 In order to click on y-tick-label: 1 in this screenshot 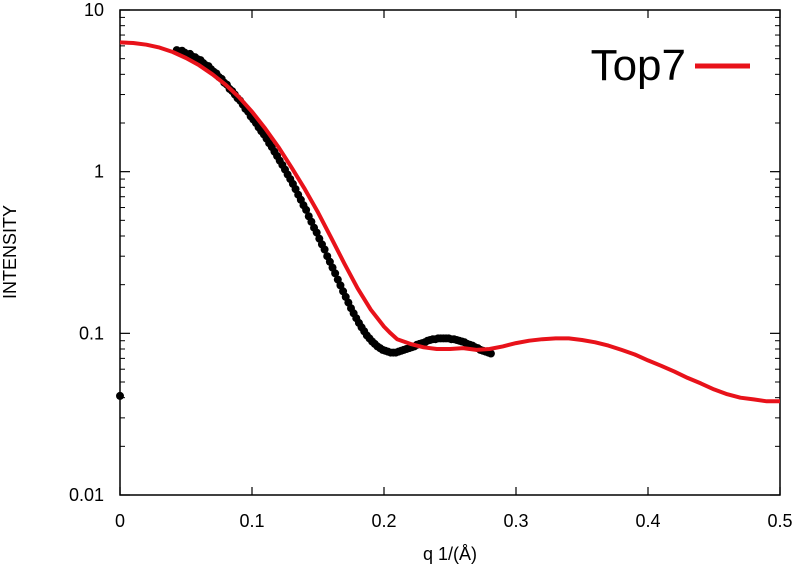, I will do `click(99, 172)`.